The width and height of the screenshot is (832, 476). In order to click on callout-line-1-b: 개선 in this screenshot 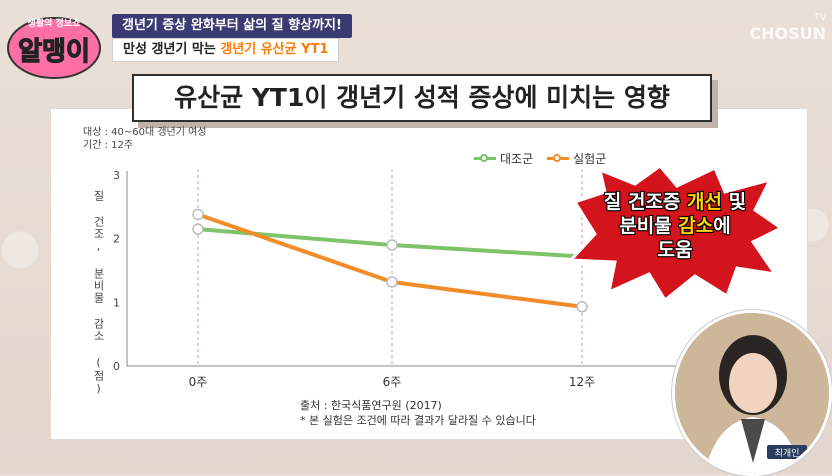, I will do `click(704, 202)`.